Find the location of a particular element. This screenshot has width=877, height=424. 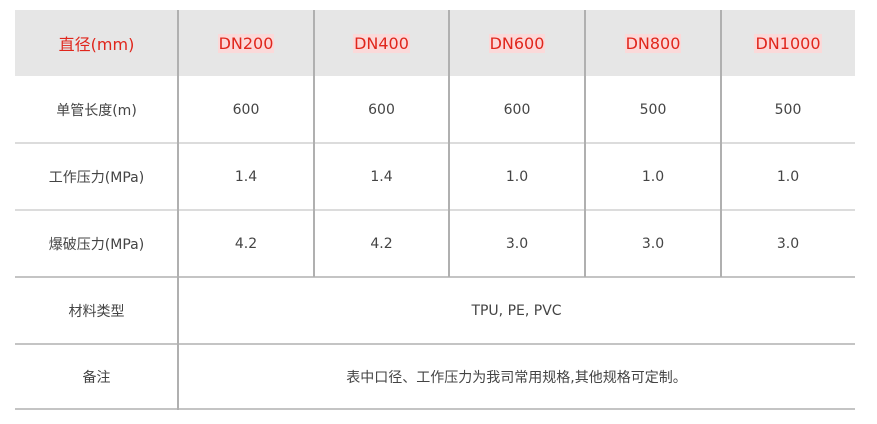

material-label-text: 材料类型 is located at coordinates (96, 311).